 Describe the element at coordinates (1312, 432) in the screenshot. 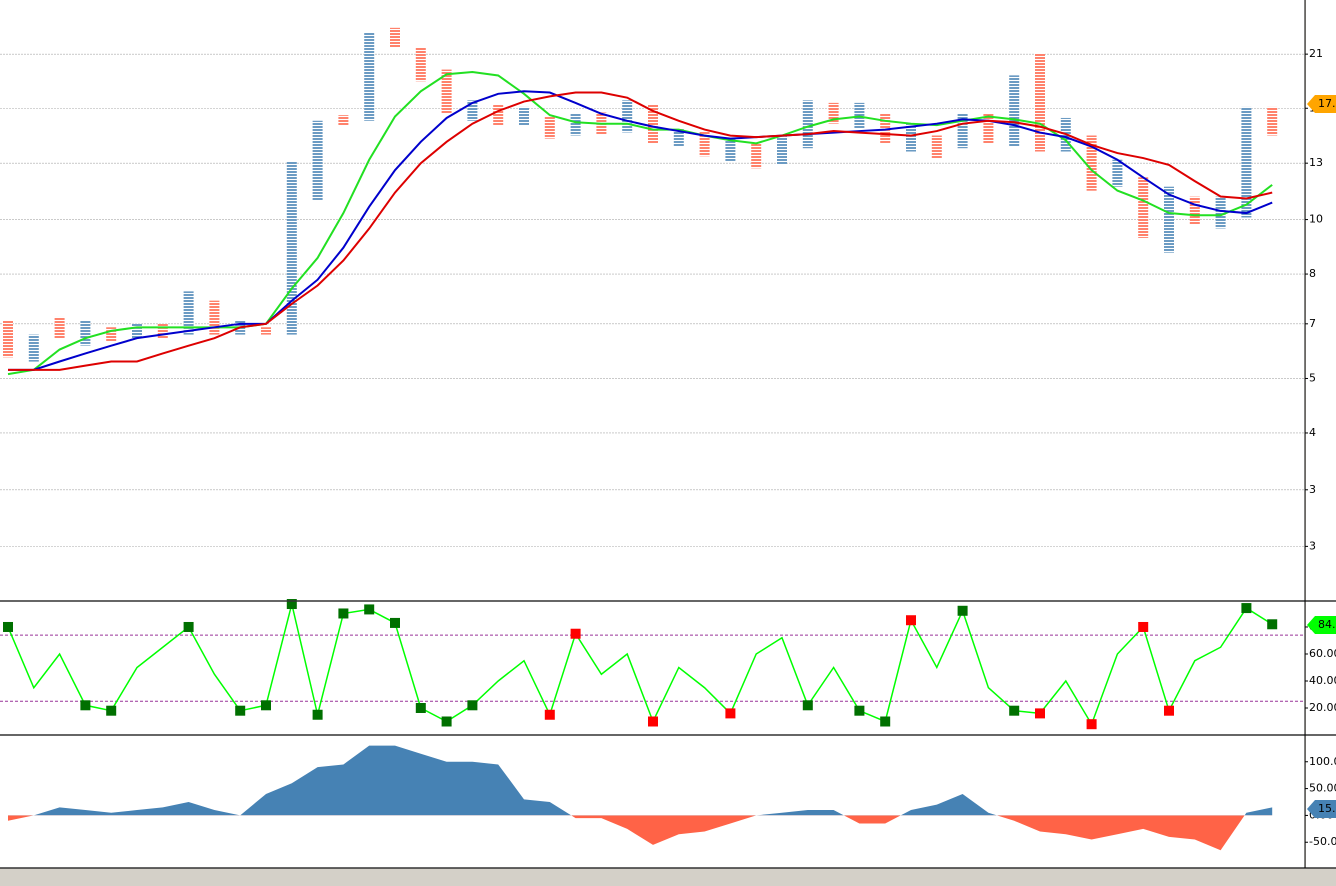

I see `y-tick-label: 4` at that location.